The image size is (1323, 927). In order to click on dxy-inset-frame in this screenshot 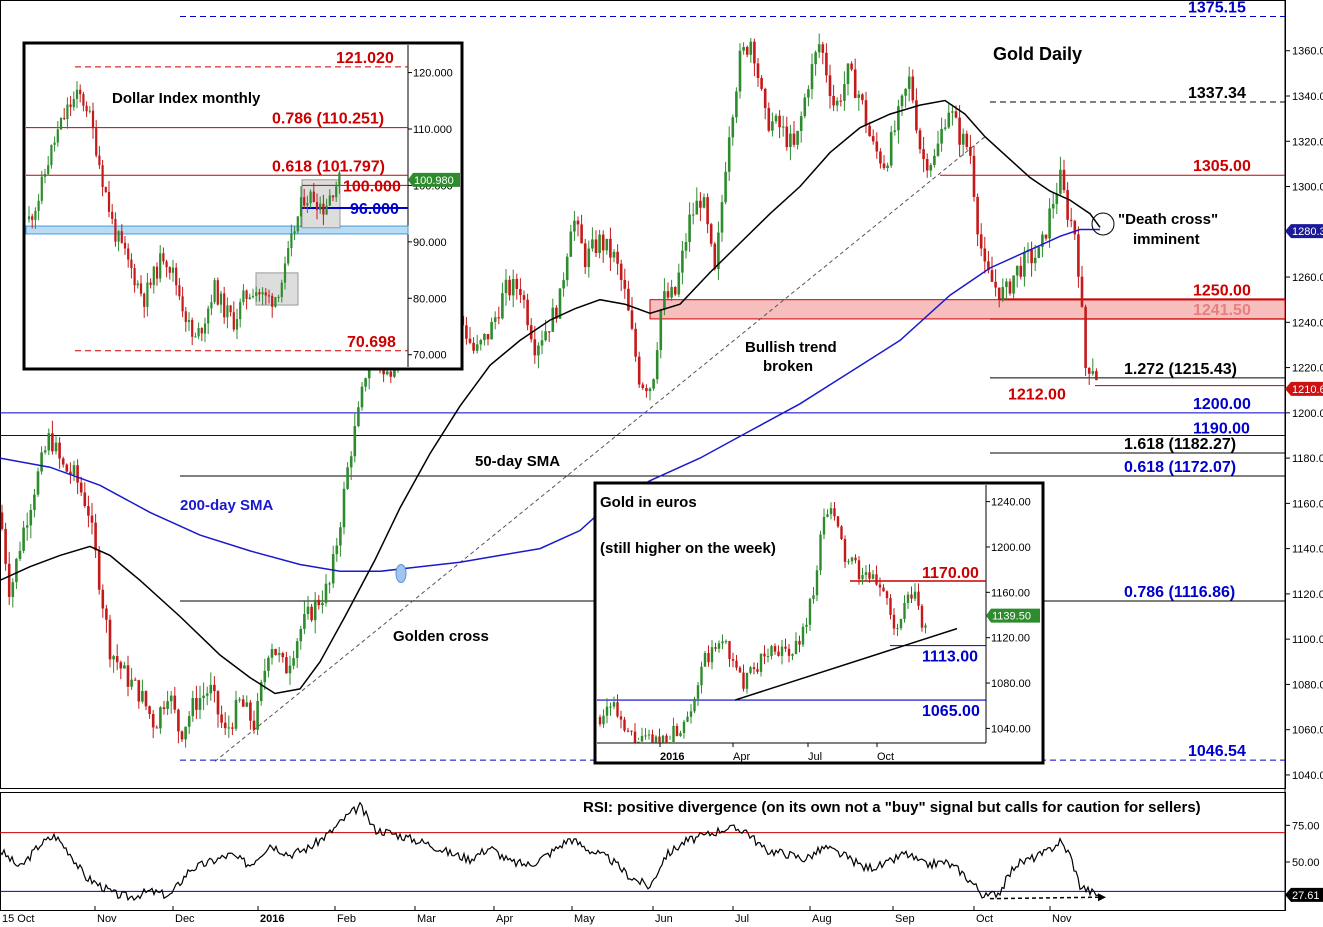, I will do `click(243, 206)`.